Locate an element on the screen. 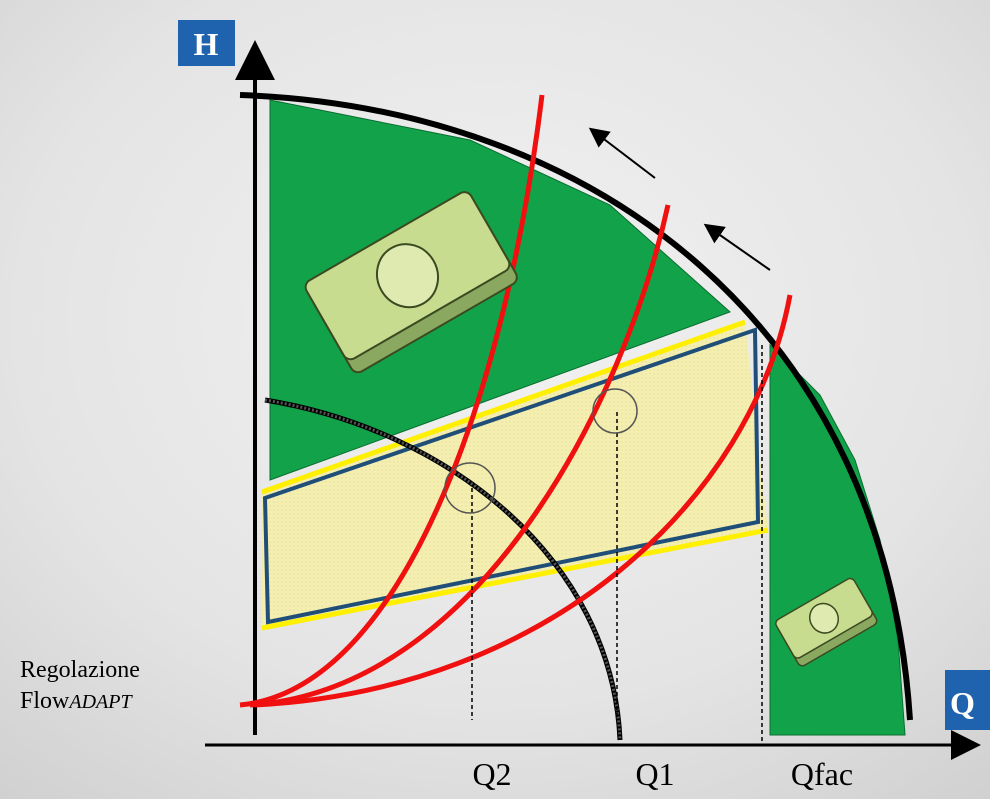 The image size is (990, 799). x-label-box is located at coordinates (967, 700).